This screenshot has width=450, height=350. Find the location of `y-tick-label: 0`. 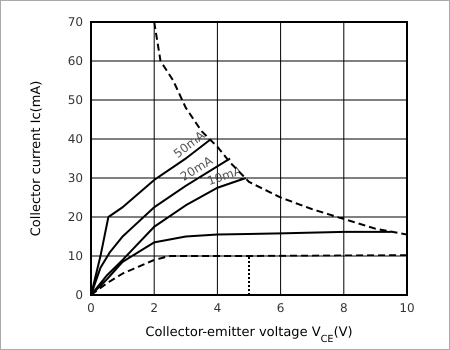

y-tick-label: 0 is located at coordinates (79, 295).